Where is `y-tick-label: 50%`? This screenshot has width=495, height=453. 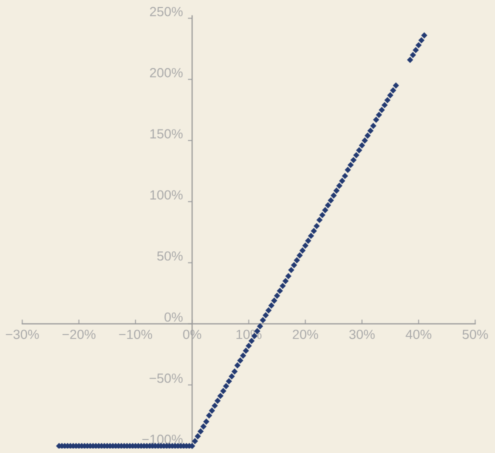 y-tick-label: 50% is located at coordinates (170, 256).